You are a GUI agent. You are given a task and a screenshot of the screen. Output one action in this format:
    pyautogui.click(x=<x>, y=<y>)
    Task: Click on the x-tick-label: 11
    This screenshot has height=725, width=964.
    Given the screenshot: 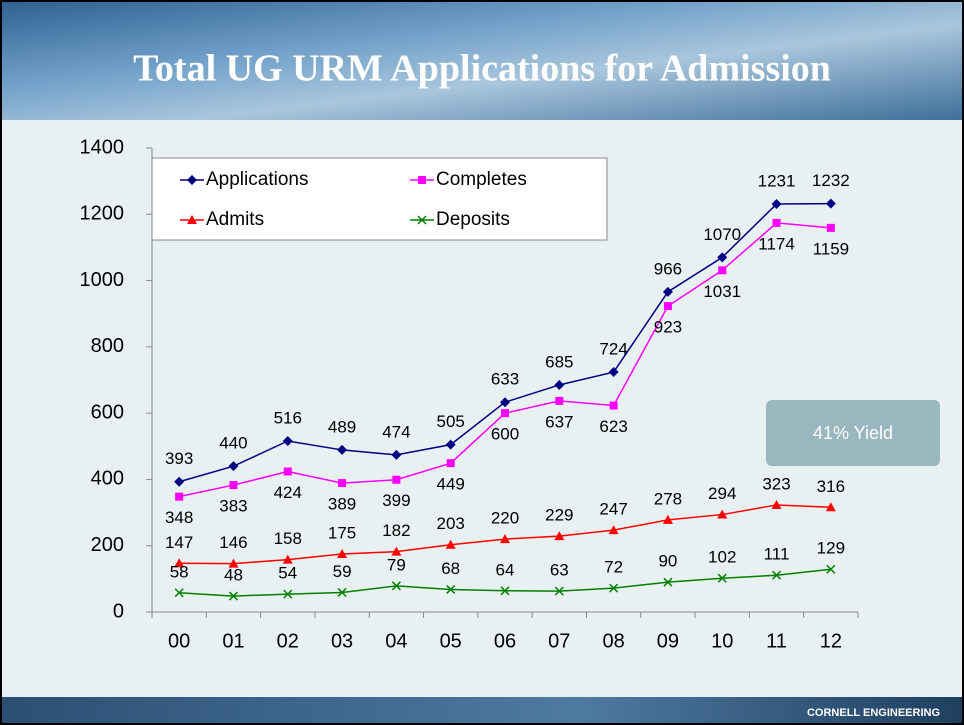 What is the action you would take?
    pyautogui.click(x=776, y=641)
    